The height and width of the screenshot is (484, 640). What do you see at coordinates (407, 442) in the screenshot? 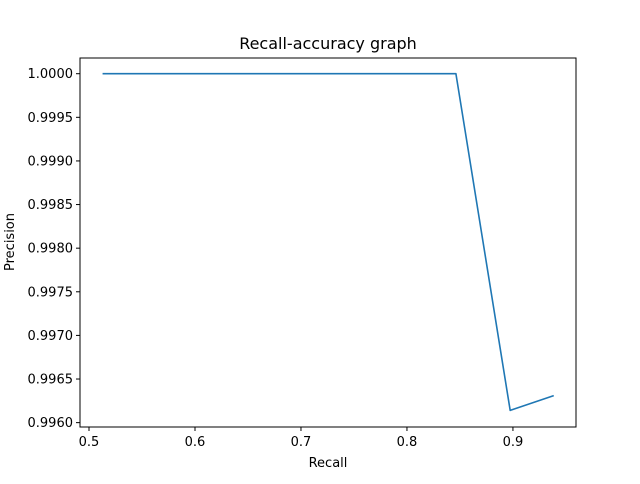
I see `x-tick-label: 0.8` at bounding box center [407, 442].